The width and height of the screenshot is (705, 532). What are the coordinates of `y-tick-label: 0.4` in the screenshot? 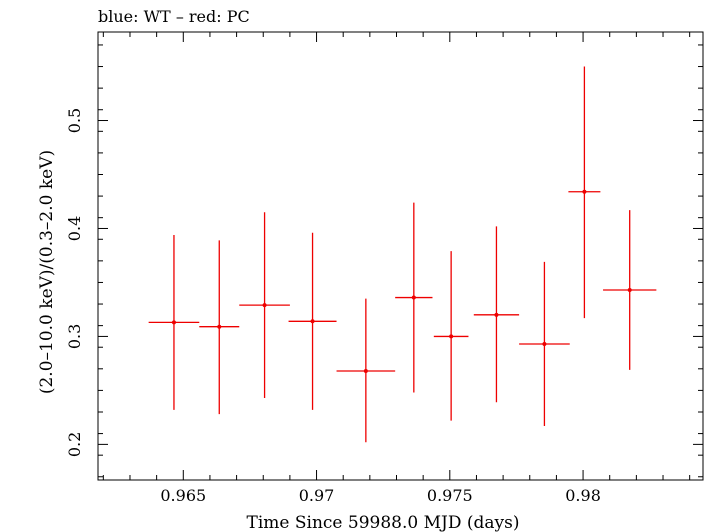 It's located at (74, 228).